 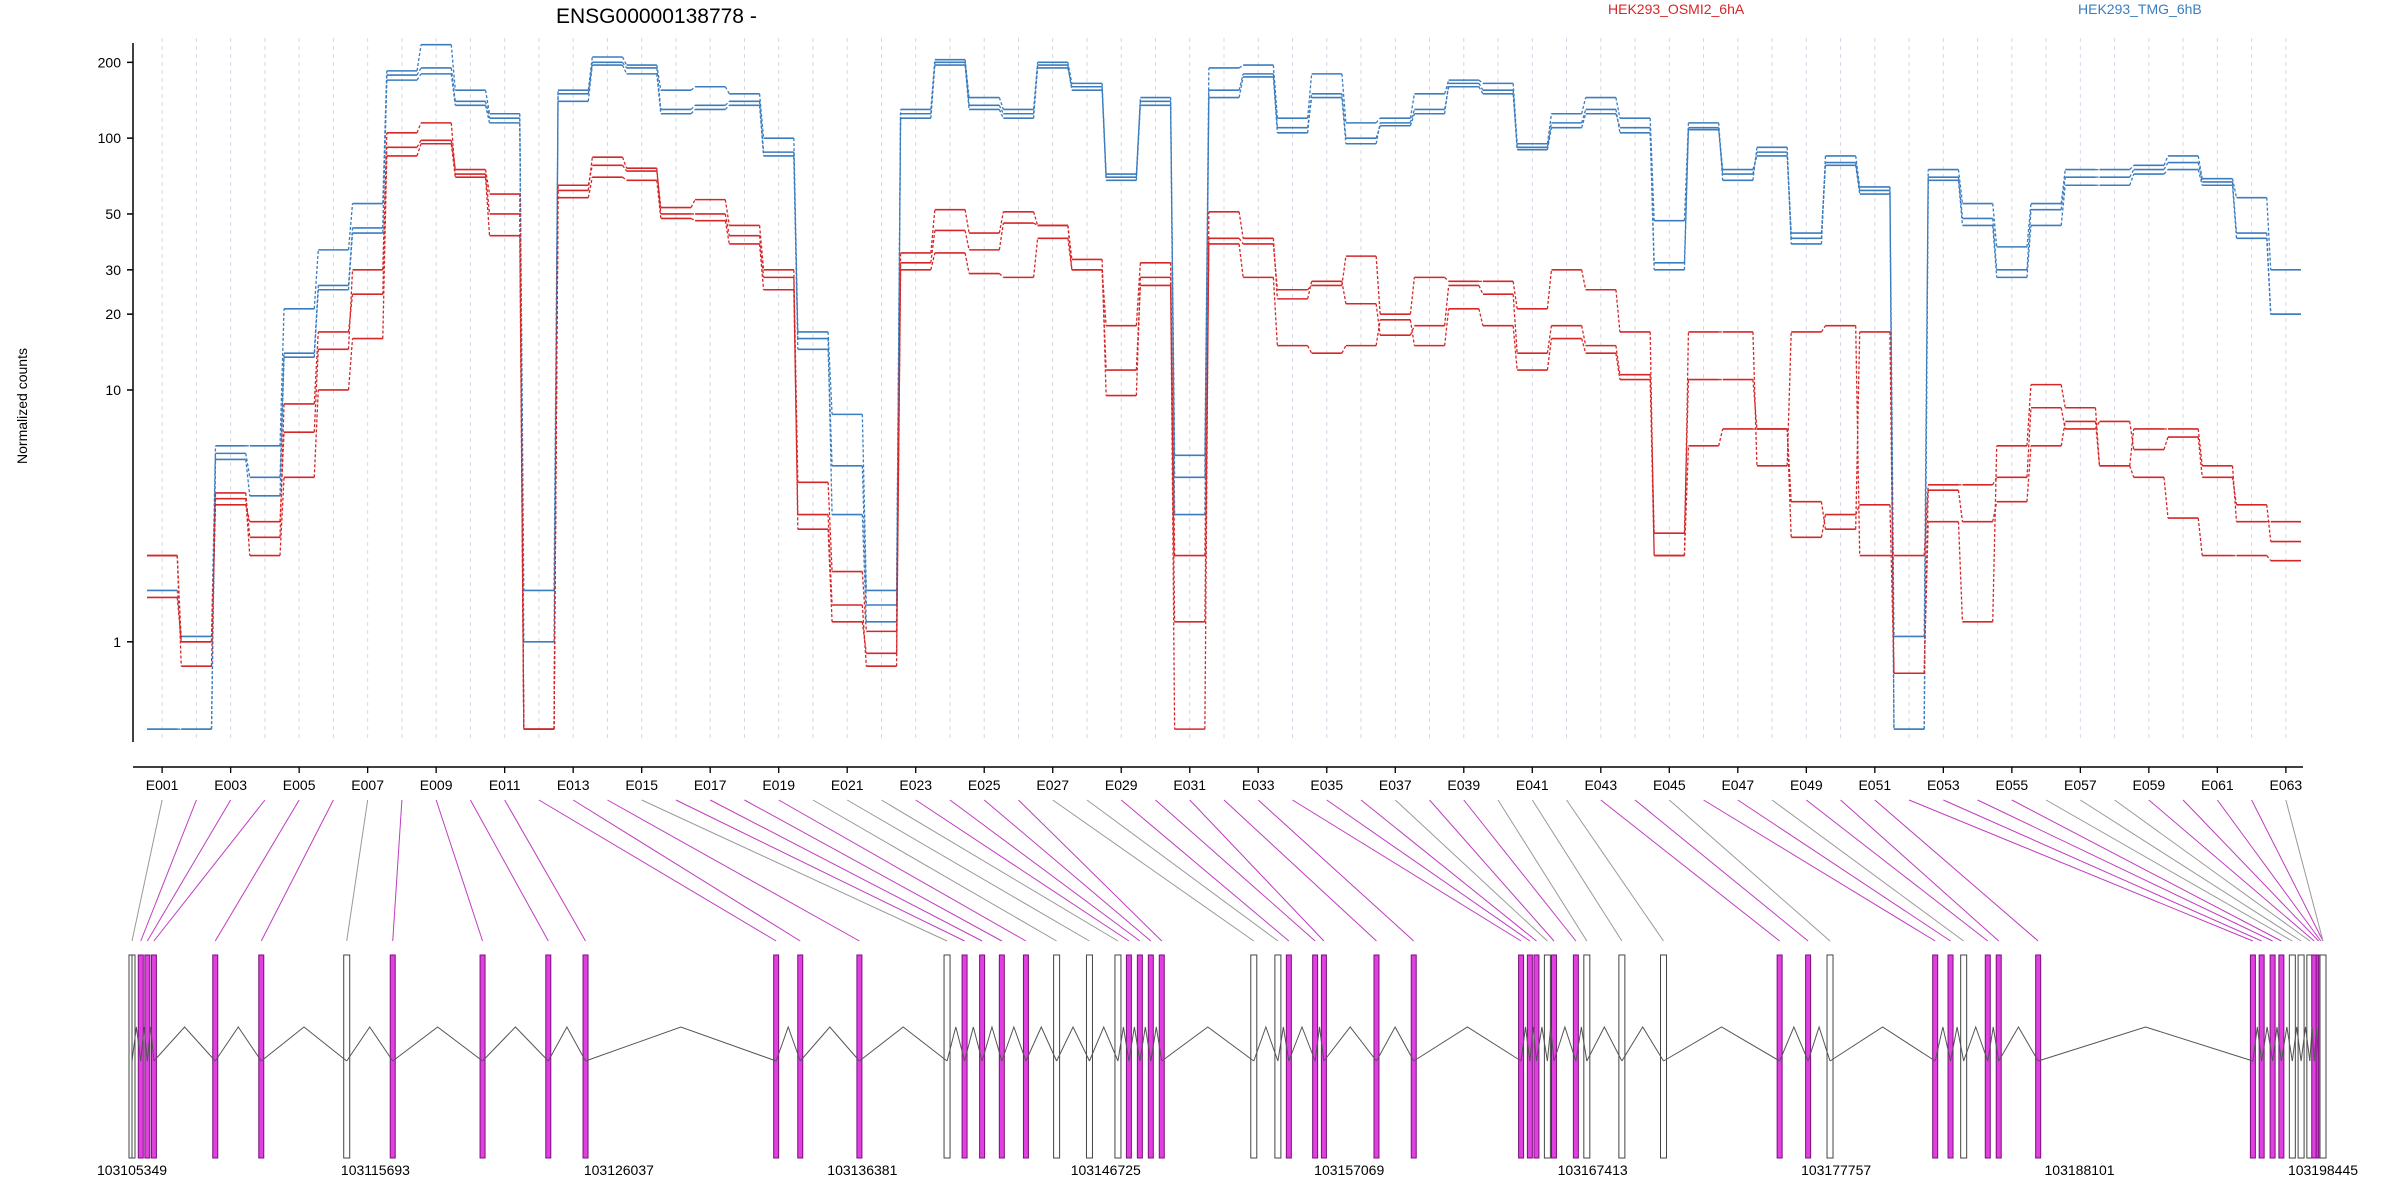 What do you see at coordinates (710, 785) in the screenshot?
I see `x-tick-label: E017` at bounding box center [710, 785].